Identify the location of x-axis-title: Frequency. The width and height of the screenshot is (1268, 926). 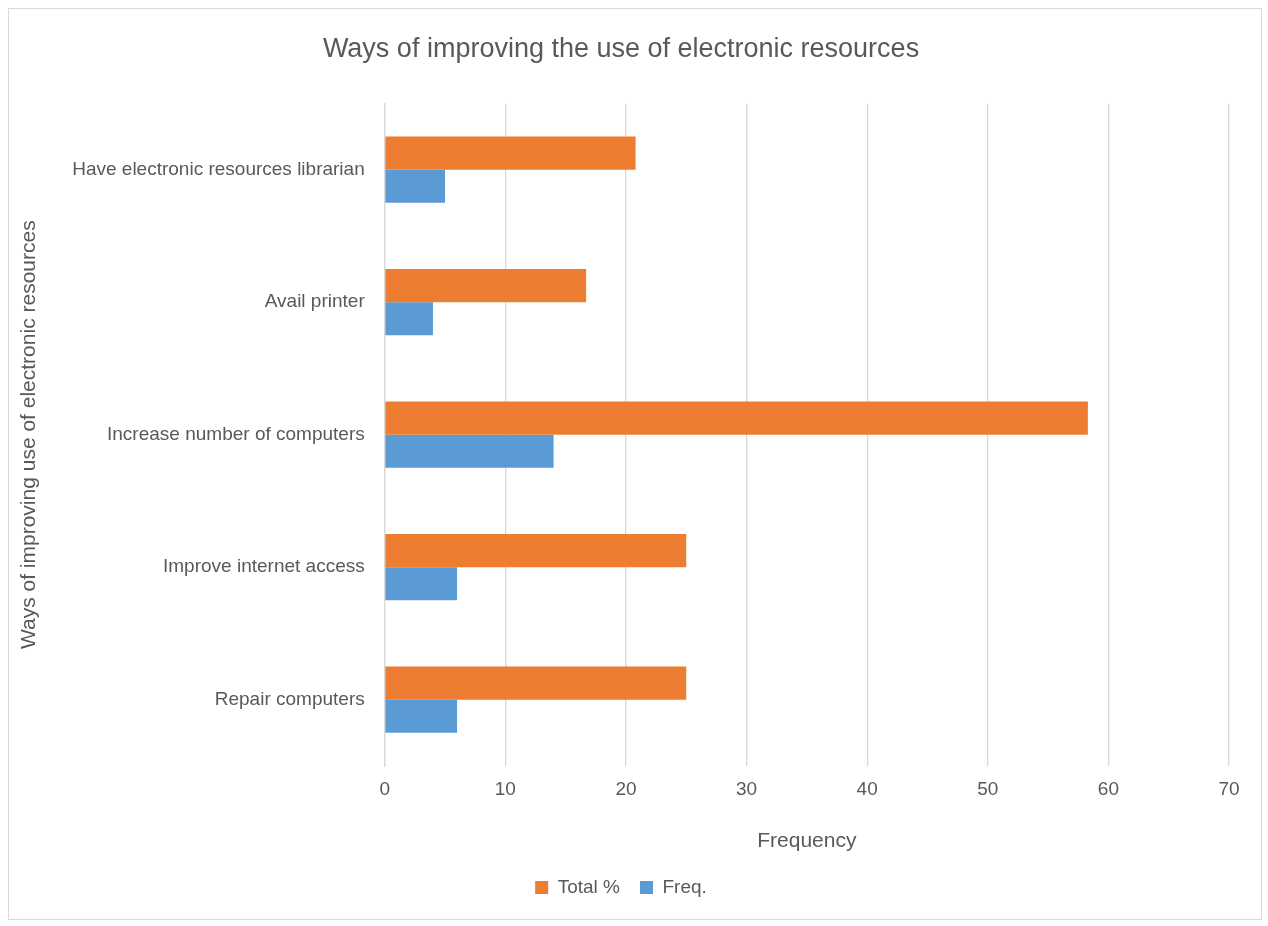
(807, 840).